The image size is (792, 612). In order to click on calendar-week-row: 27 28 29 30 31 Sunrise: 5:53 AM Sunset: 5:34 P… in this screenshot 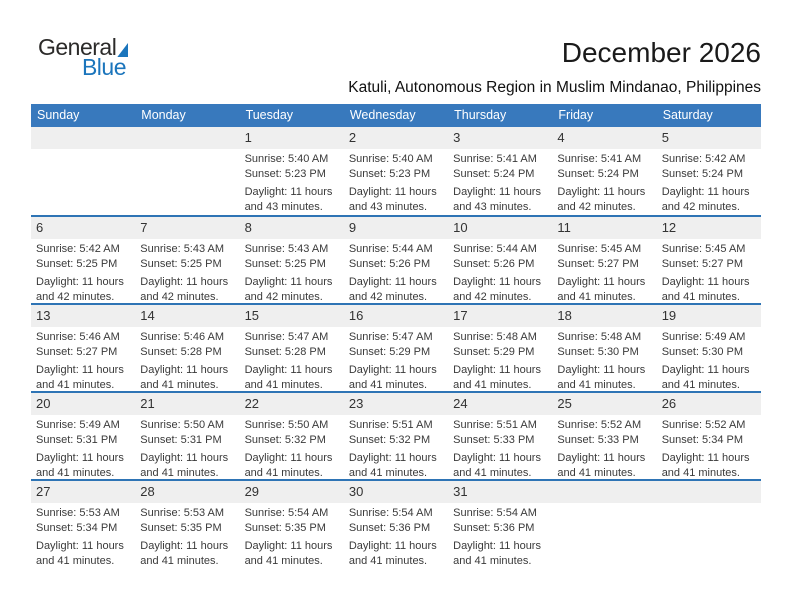, I will do `click(396, 523)`.